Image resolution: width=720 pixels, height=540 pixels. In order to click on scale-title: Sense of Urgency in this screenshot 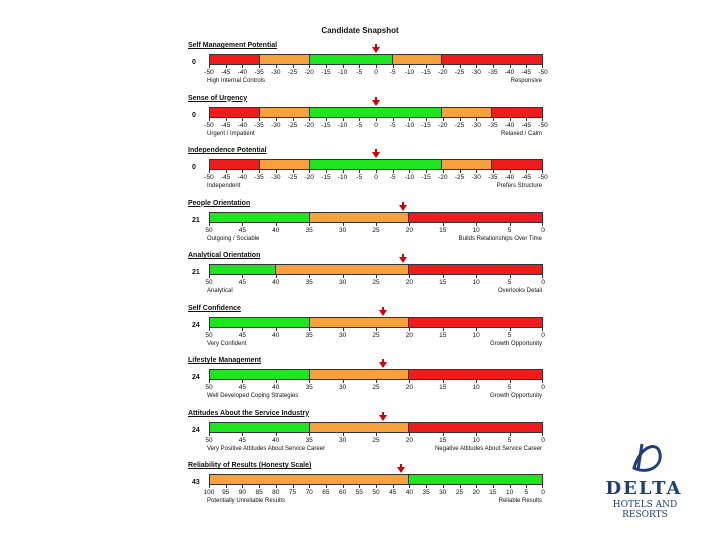, I will do `click(218, 98)`.